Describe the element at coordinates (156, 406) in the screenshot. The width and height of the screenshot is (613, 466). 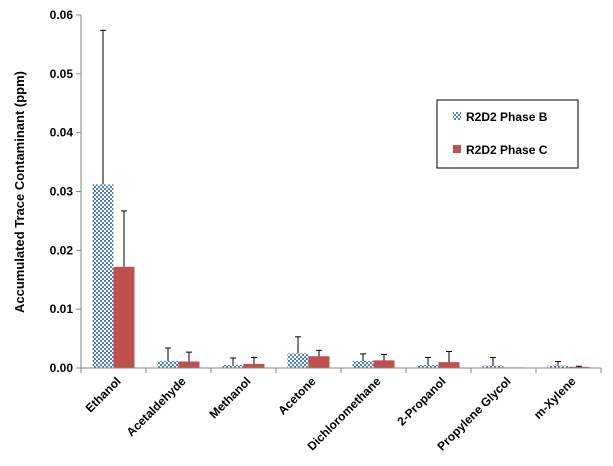
I see `x-tick-label: Acetaldehyde` at that location.